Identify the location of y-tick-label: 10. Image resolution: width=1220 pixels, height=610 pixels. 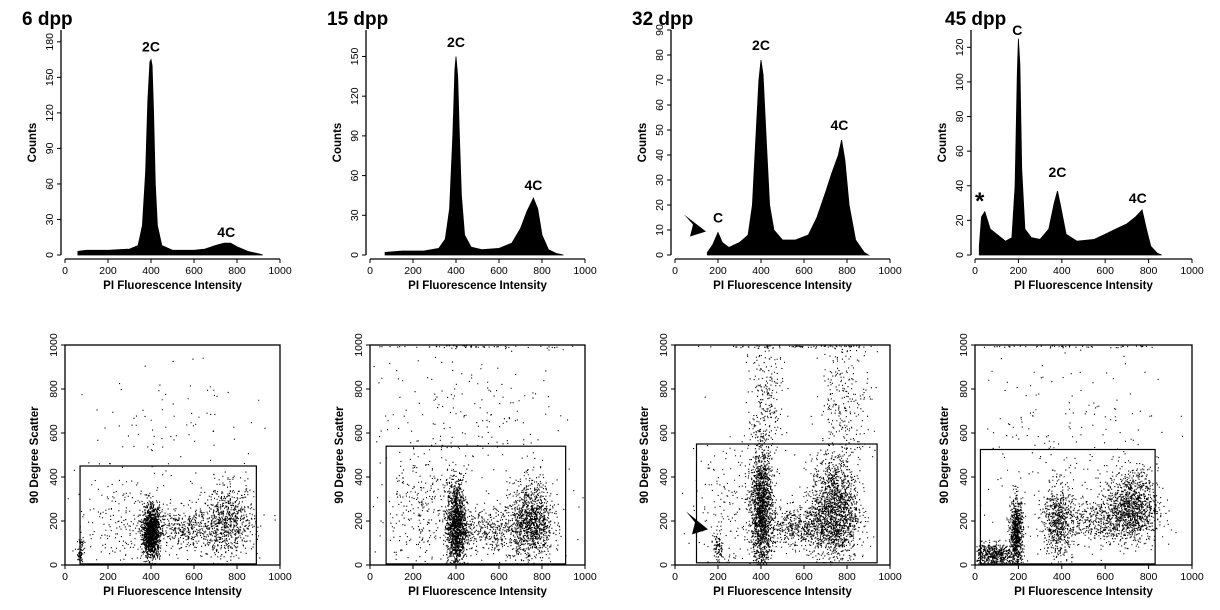
(660, 230).